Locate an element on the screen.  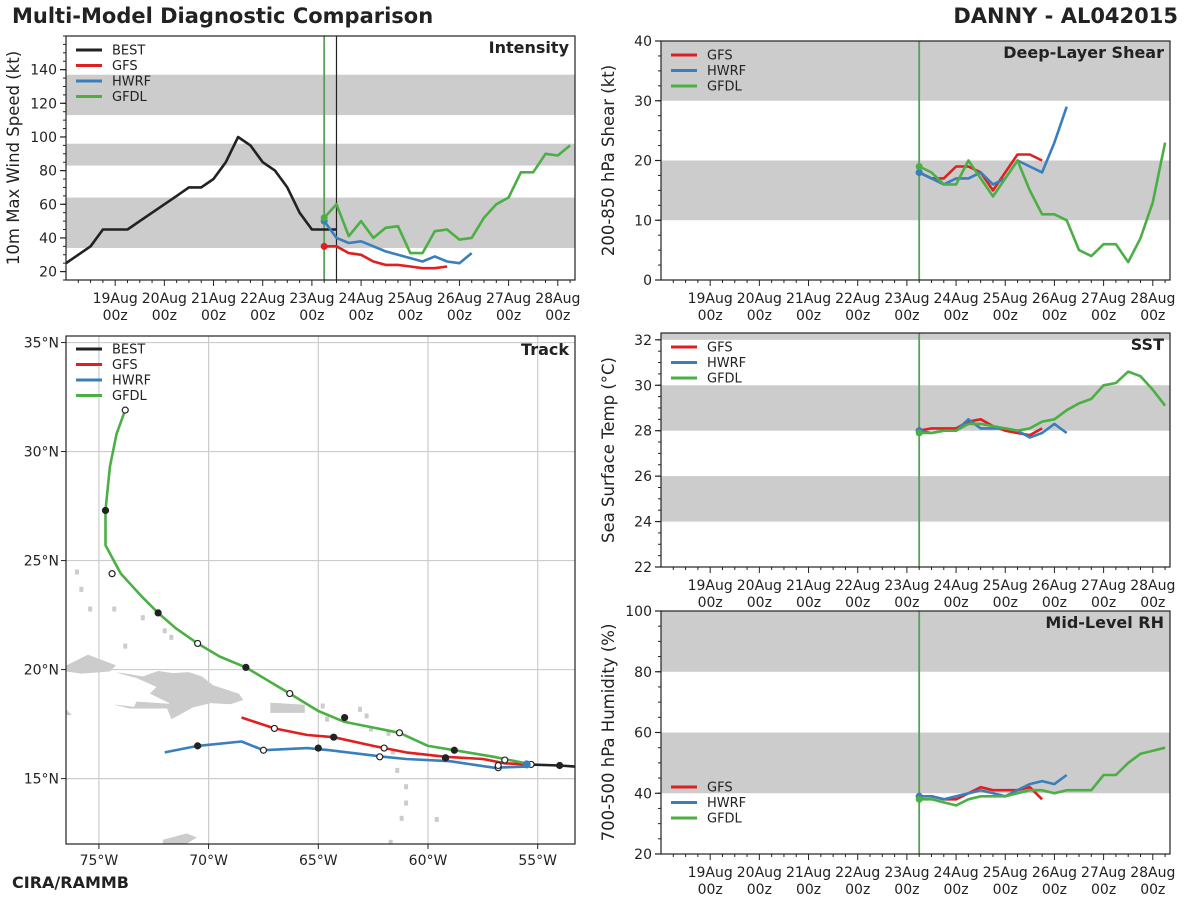
panel-title: Track is located at coordinates (545, 349).